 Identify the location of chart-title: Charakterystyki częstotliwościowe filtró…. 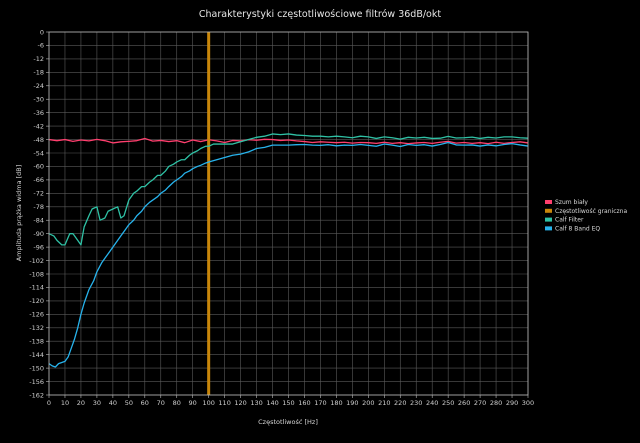
(320, 14).